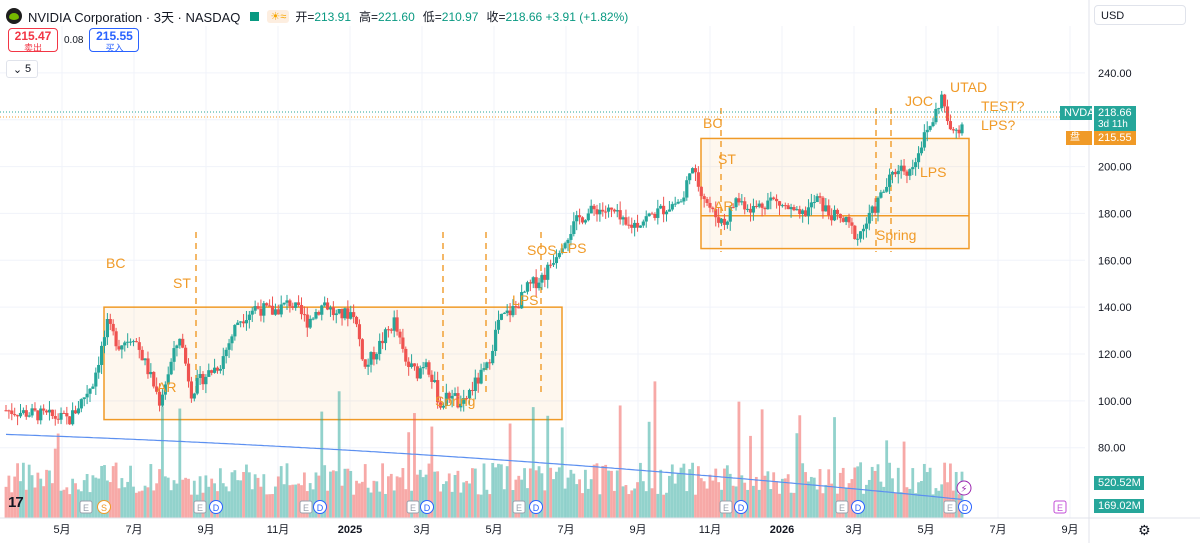  I want to click on symbol-title: NVIDIA Corporation · 3天 · NASDAQ, so click(134, 17).